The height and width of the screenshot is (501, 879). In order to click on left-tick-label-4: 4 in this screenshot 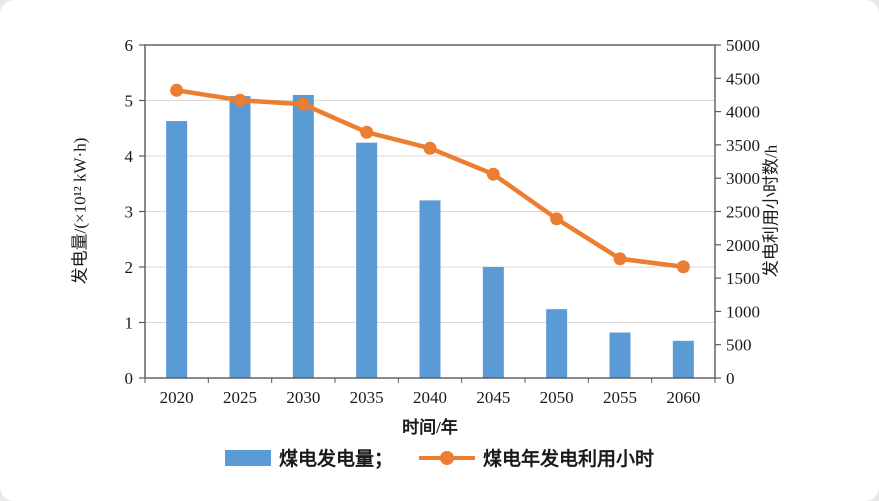, I will do `click(129, 156)`.